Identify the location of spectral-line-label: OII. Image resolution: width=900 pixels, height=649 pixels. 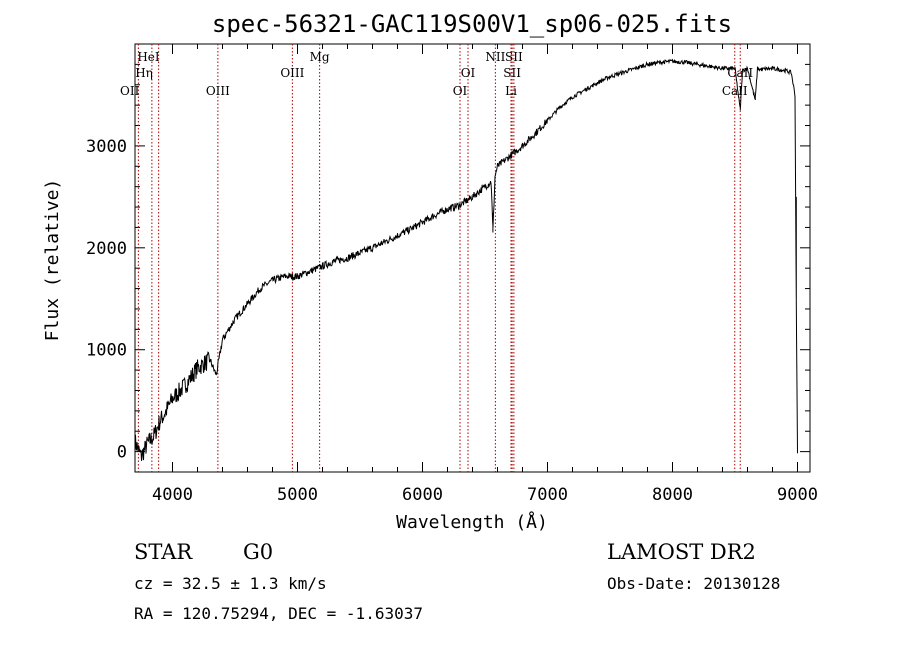
(130, 91).